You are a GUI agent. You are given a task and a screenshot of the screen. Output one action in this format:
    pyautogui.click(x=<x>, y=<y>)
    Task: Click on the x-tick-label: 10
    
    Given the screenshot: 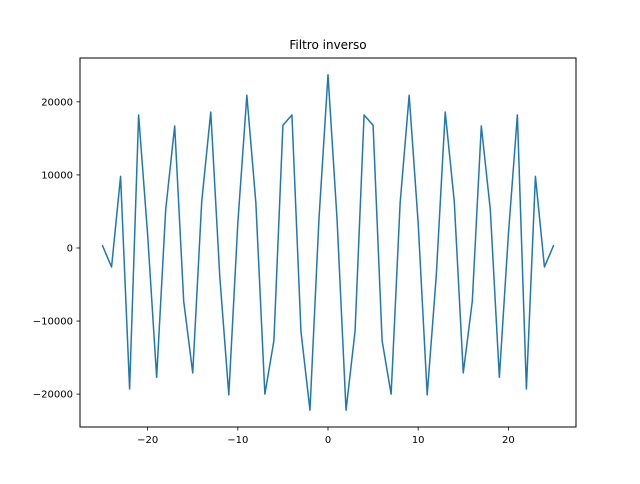 What is the action you would take?
    pyautogui.click(x=418, y=440)
    